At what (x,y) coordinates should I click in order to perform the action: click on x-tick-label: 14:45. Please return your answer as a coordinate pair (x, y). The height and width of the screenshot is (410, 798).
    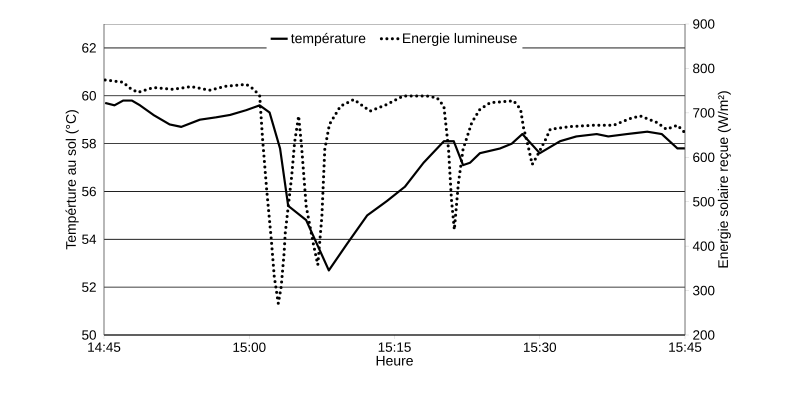
    Looking at the image, I should click on (104, 347).